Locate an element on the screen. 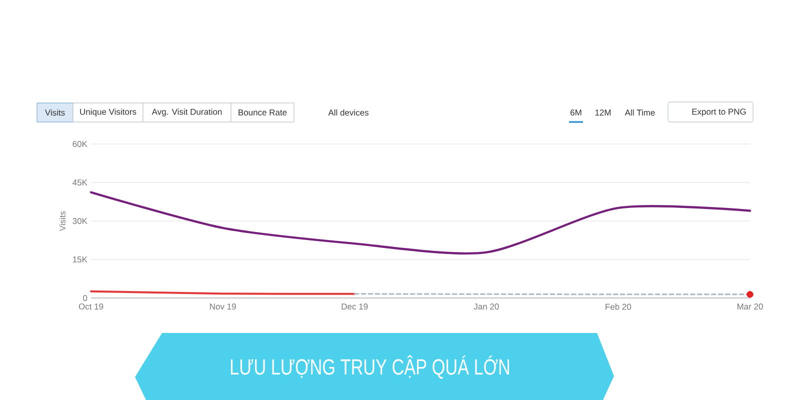  text: Export to PNG is located at coordinates (719, 112).